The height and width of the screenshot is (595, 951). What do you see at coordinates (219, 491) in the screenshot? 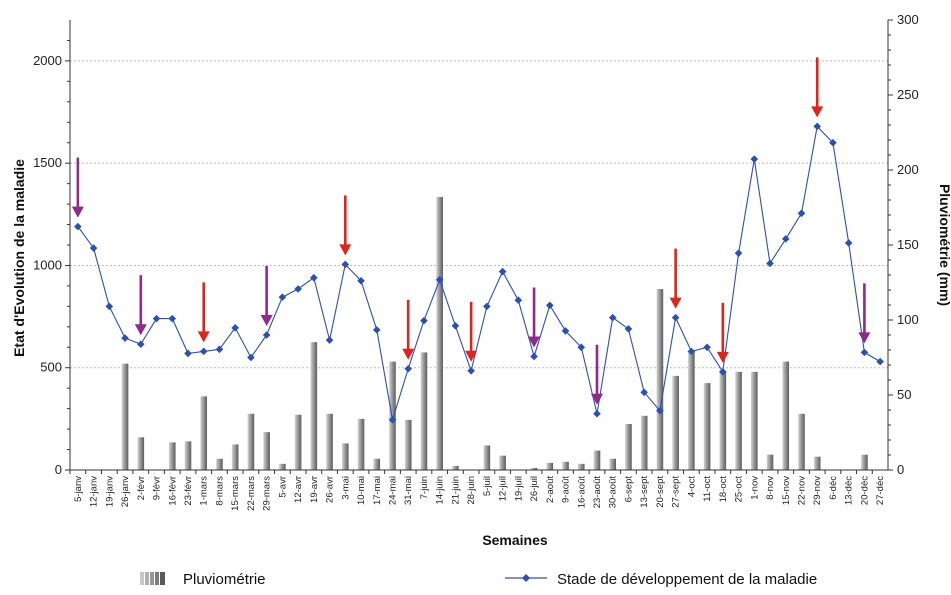
I see `x-tick-label: 8-mars` at bounding box center [219, 491].